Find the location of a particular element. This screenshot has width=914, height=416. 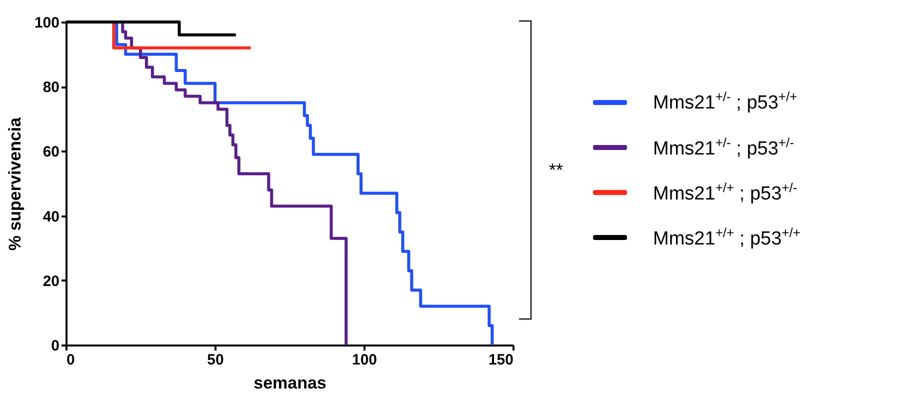

x-tick-label: 150 is located at coordinates (501, 360).